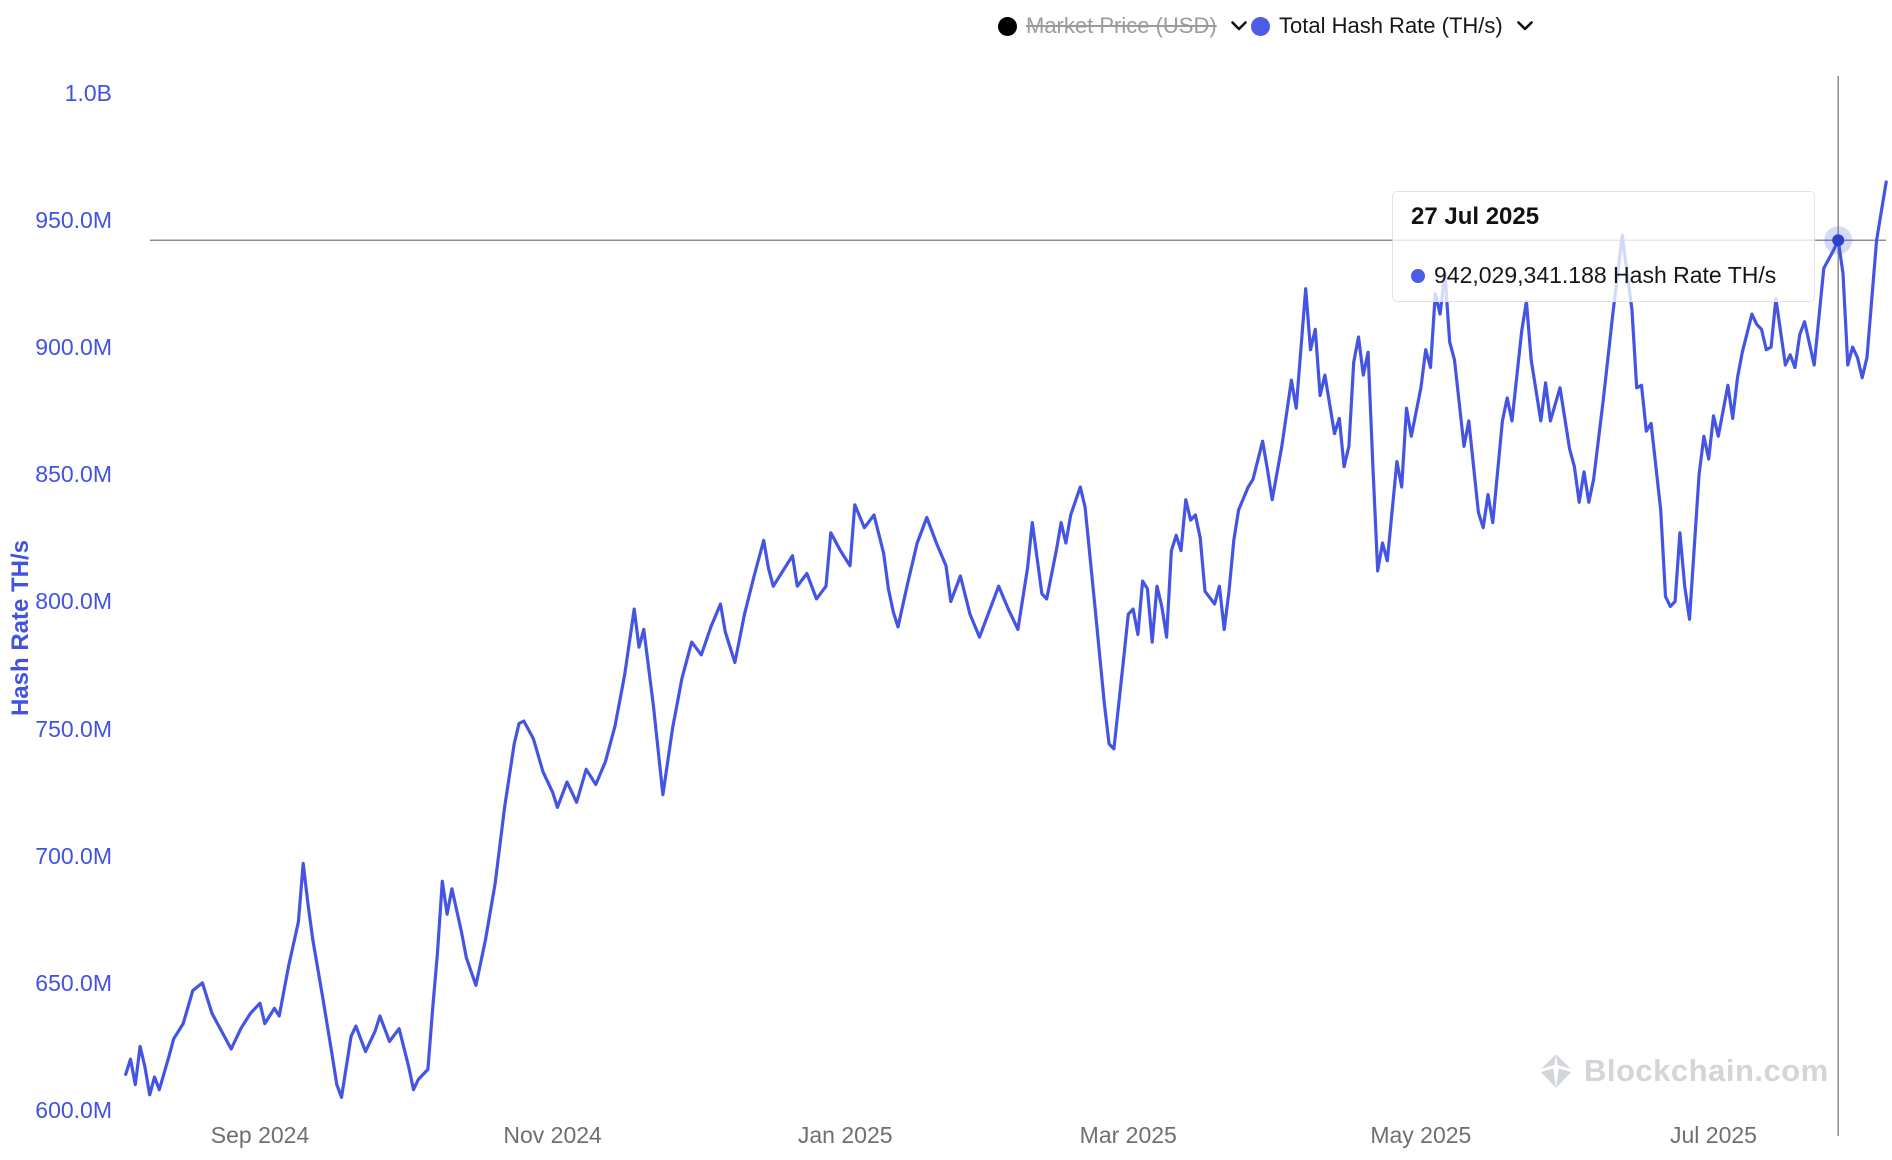 The image size is (1892, 1160). I want to click on x-axis-tick-label: May 2025, so click(1421, 1135).